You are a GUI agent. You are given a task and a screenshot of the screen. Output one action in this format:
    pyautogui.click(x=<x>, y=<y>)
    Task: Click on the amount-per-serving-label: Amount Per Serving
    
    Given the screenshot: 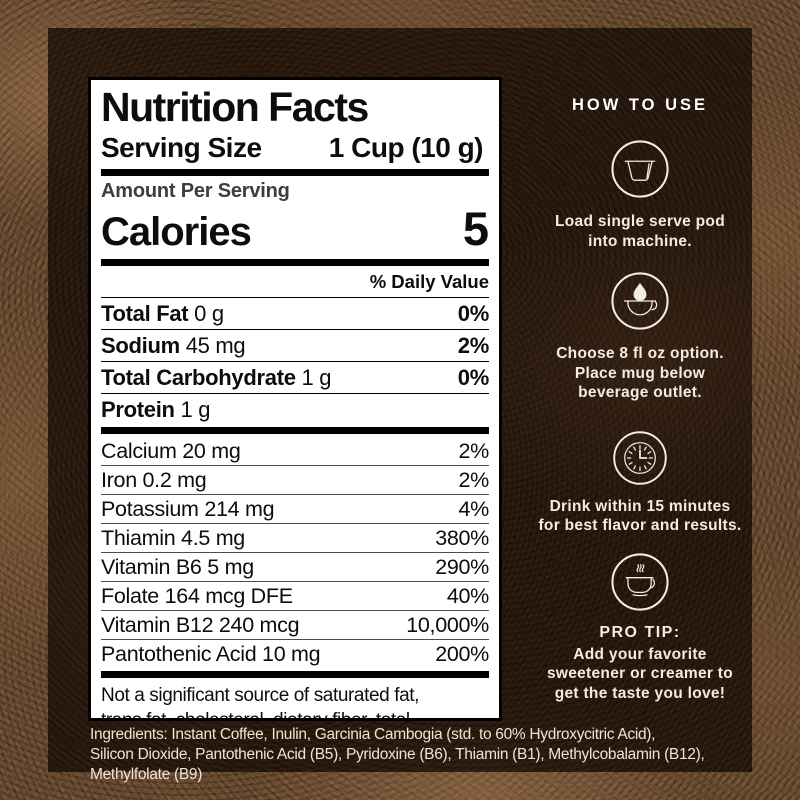 What is the action you would take?
    pyautogui.click(x=195, y=190)
    